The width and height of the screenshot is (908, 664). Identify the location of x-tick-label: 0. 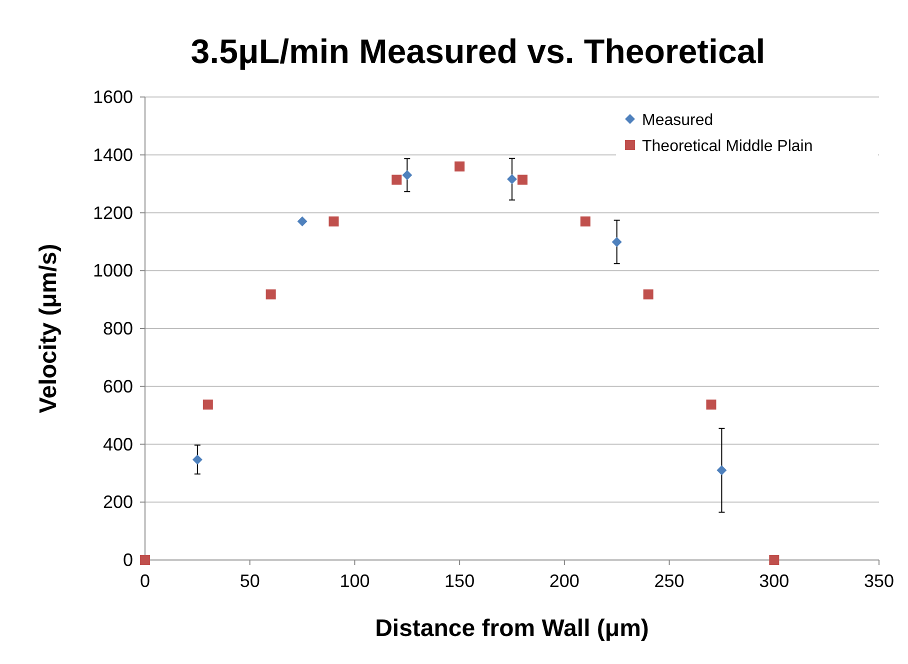
(145, 581).